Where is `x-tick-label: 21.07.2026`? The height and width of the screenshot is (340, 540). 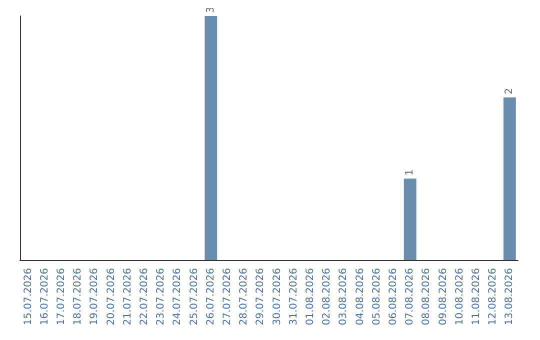
x-tick-label: 21.07.2026 is located at coordinates (128, 297).